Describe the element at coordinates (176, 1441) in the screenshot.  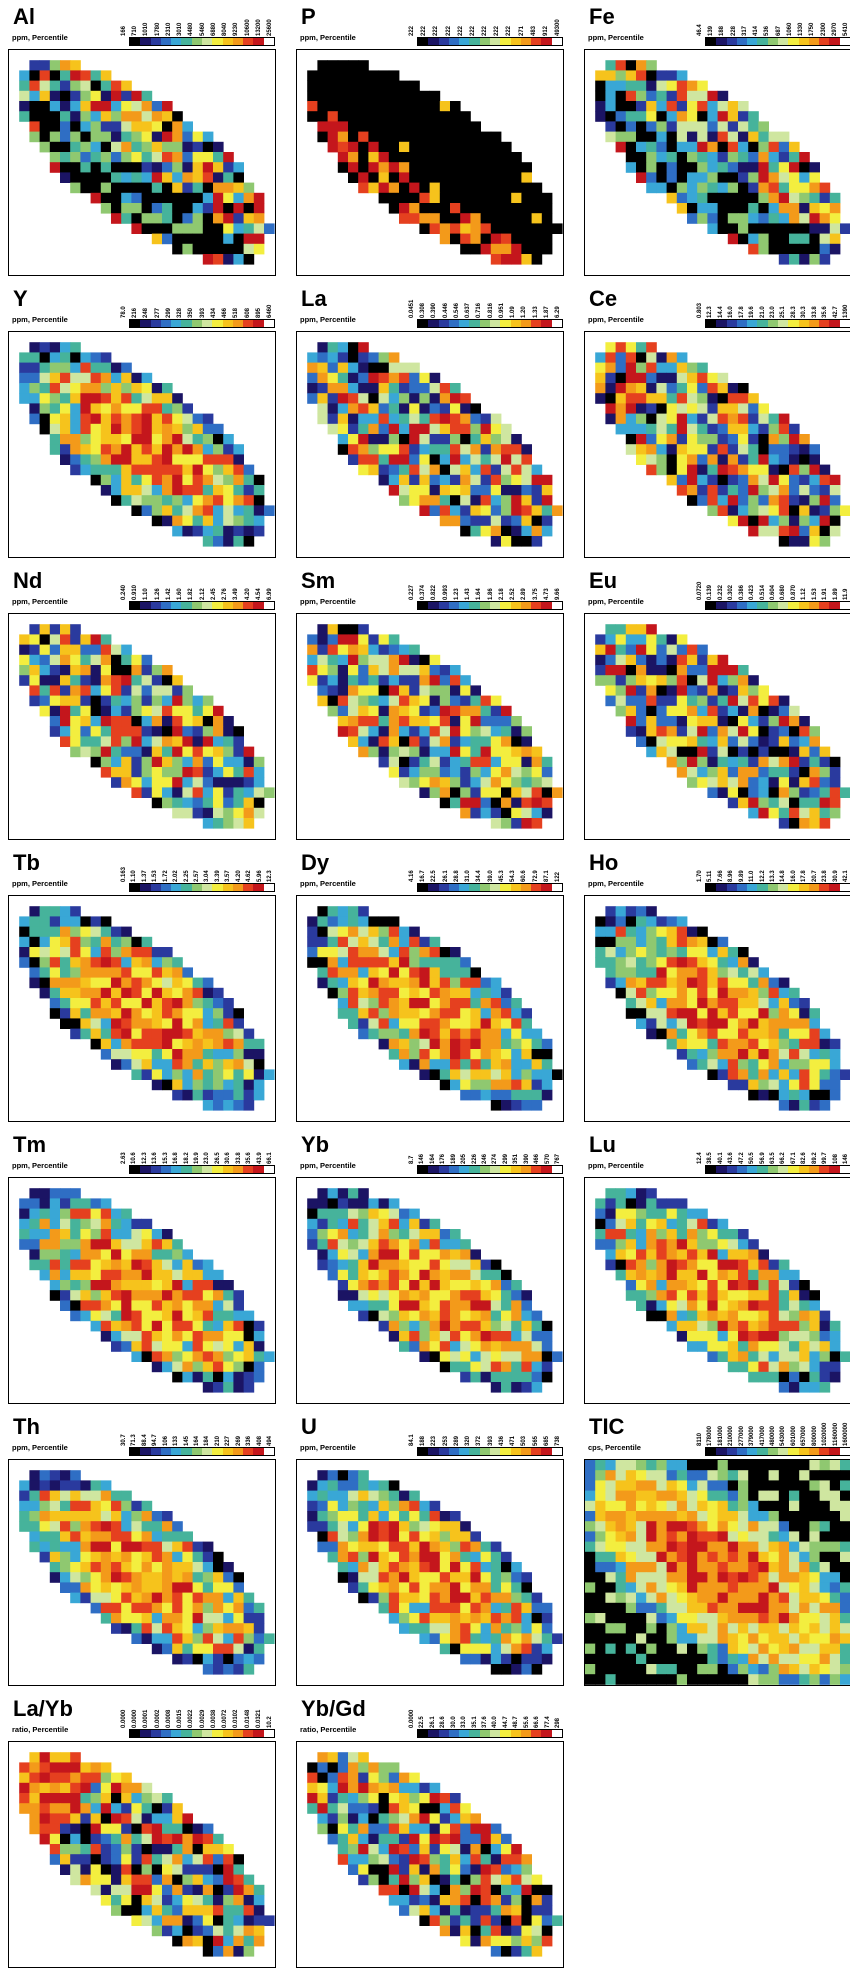
I see `colorbar-tick-label: 133` at that location.